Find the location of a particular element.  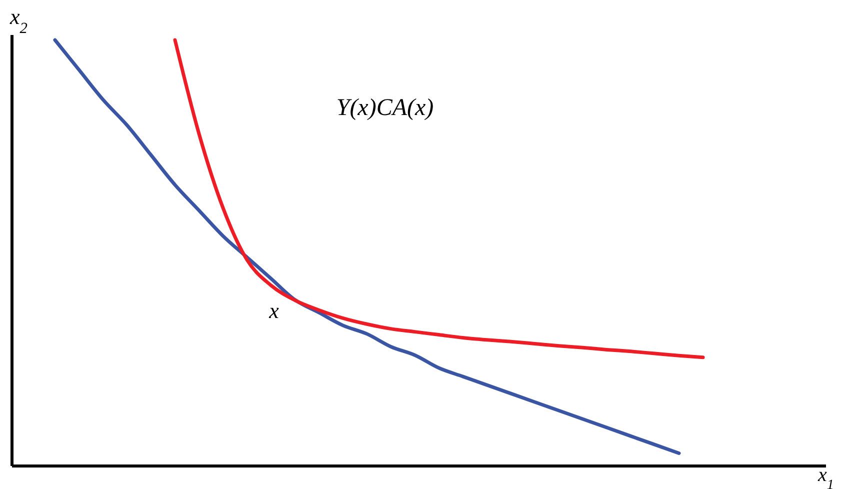

annotation: x is located at coordinates (274, 310).